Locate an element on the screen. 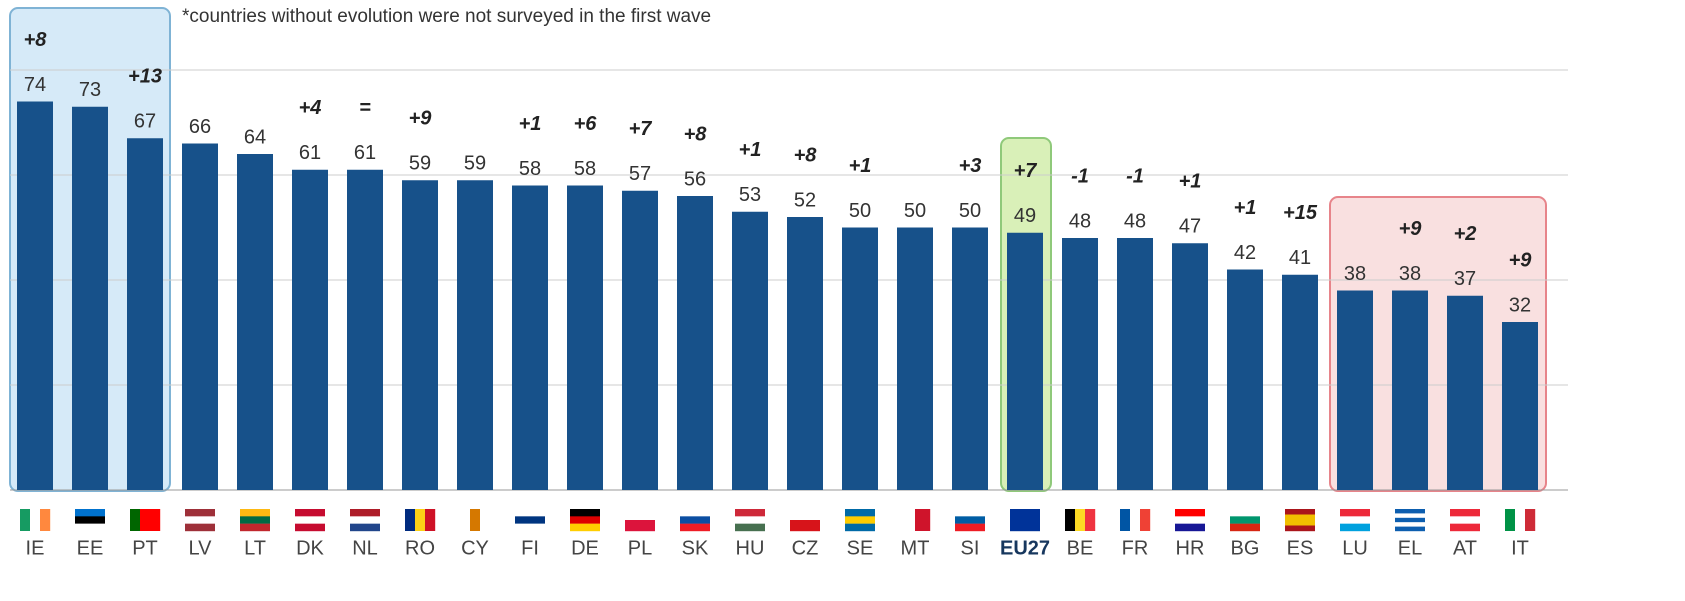  value-label: 57 is located at coordinates (640, 174).